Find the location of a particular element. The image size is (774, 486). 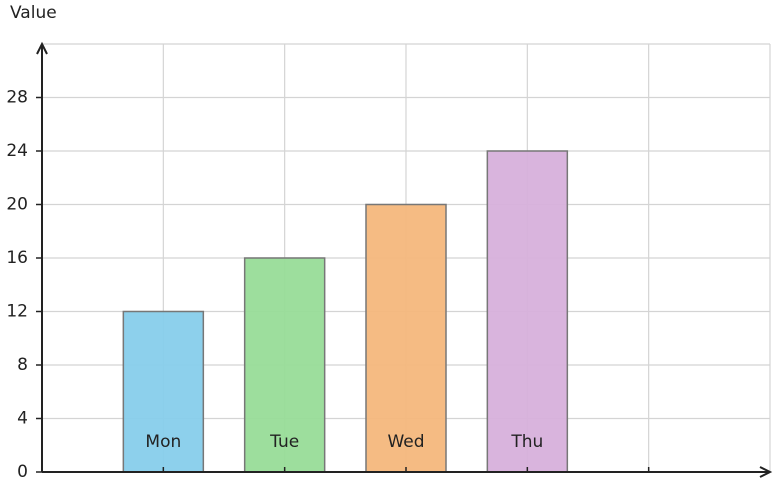

x-tick-label: Mon is located at coordinates (163, 442).